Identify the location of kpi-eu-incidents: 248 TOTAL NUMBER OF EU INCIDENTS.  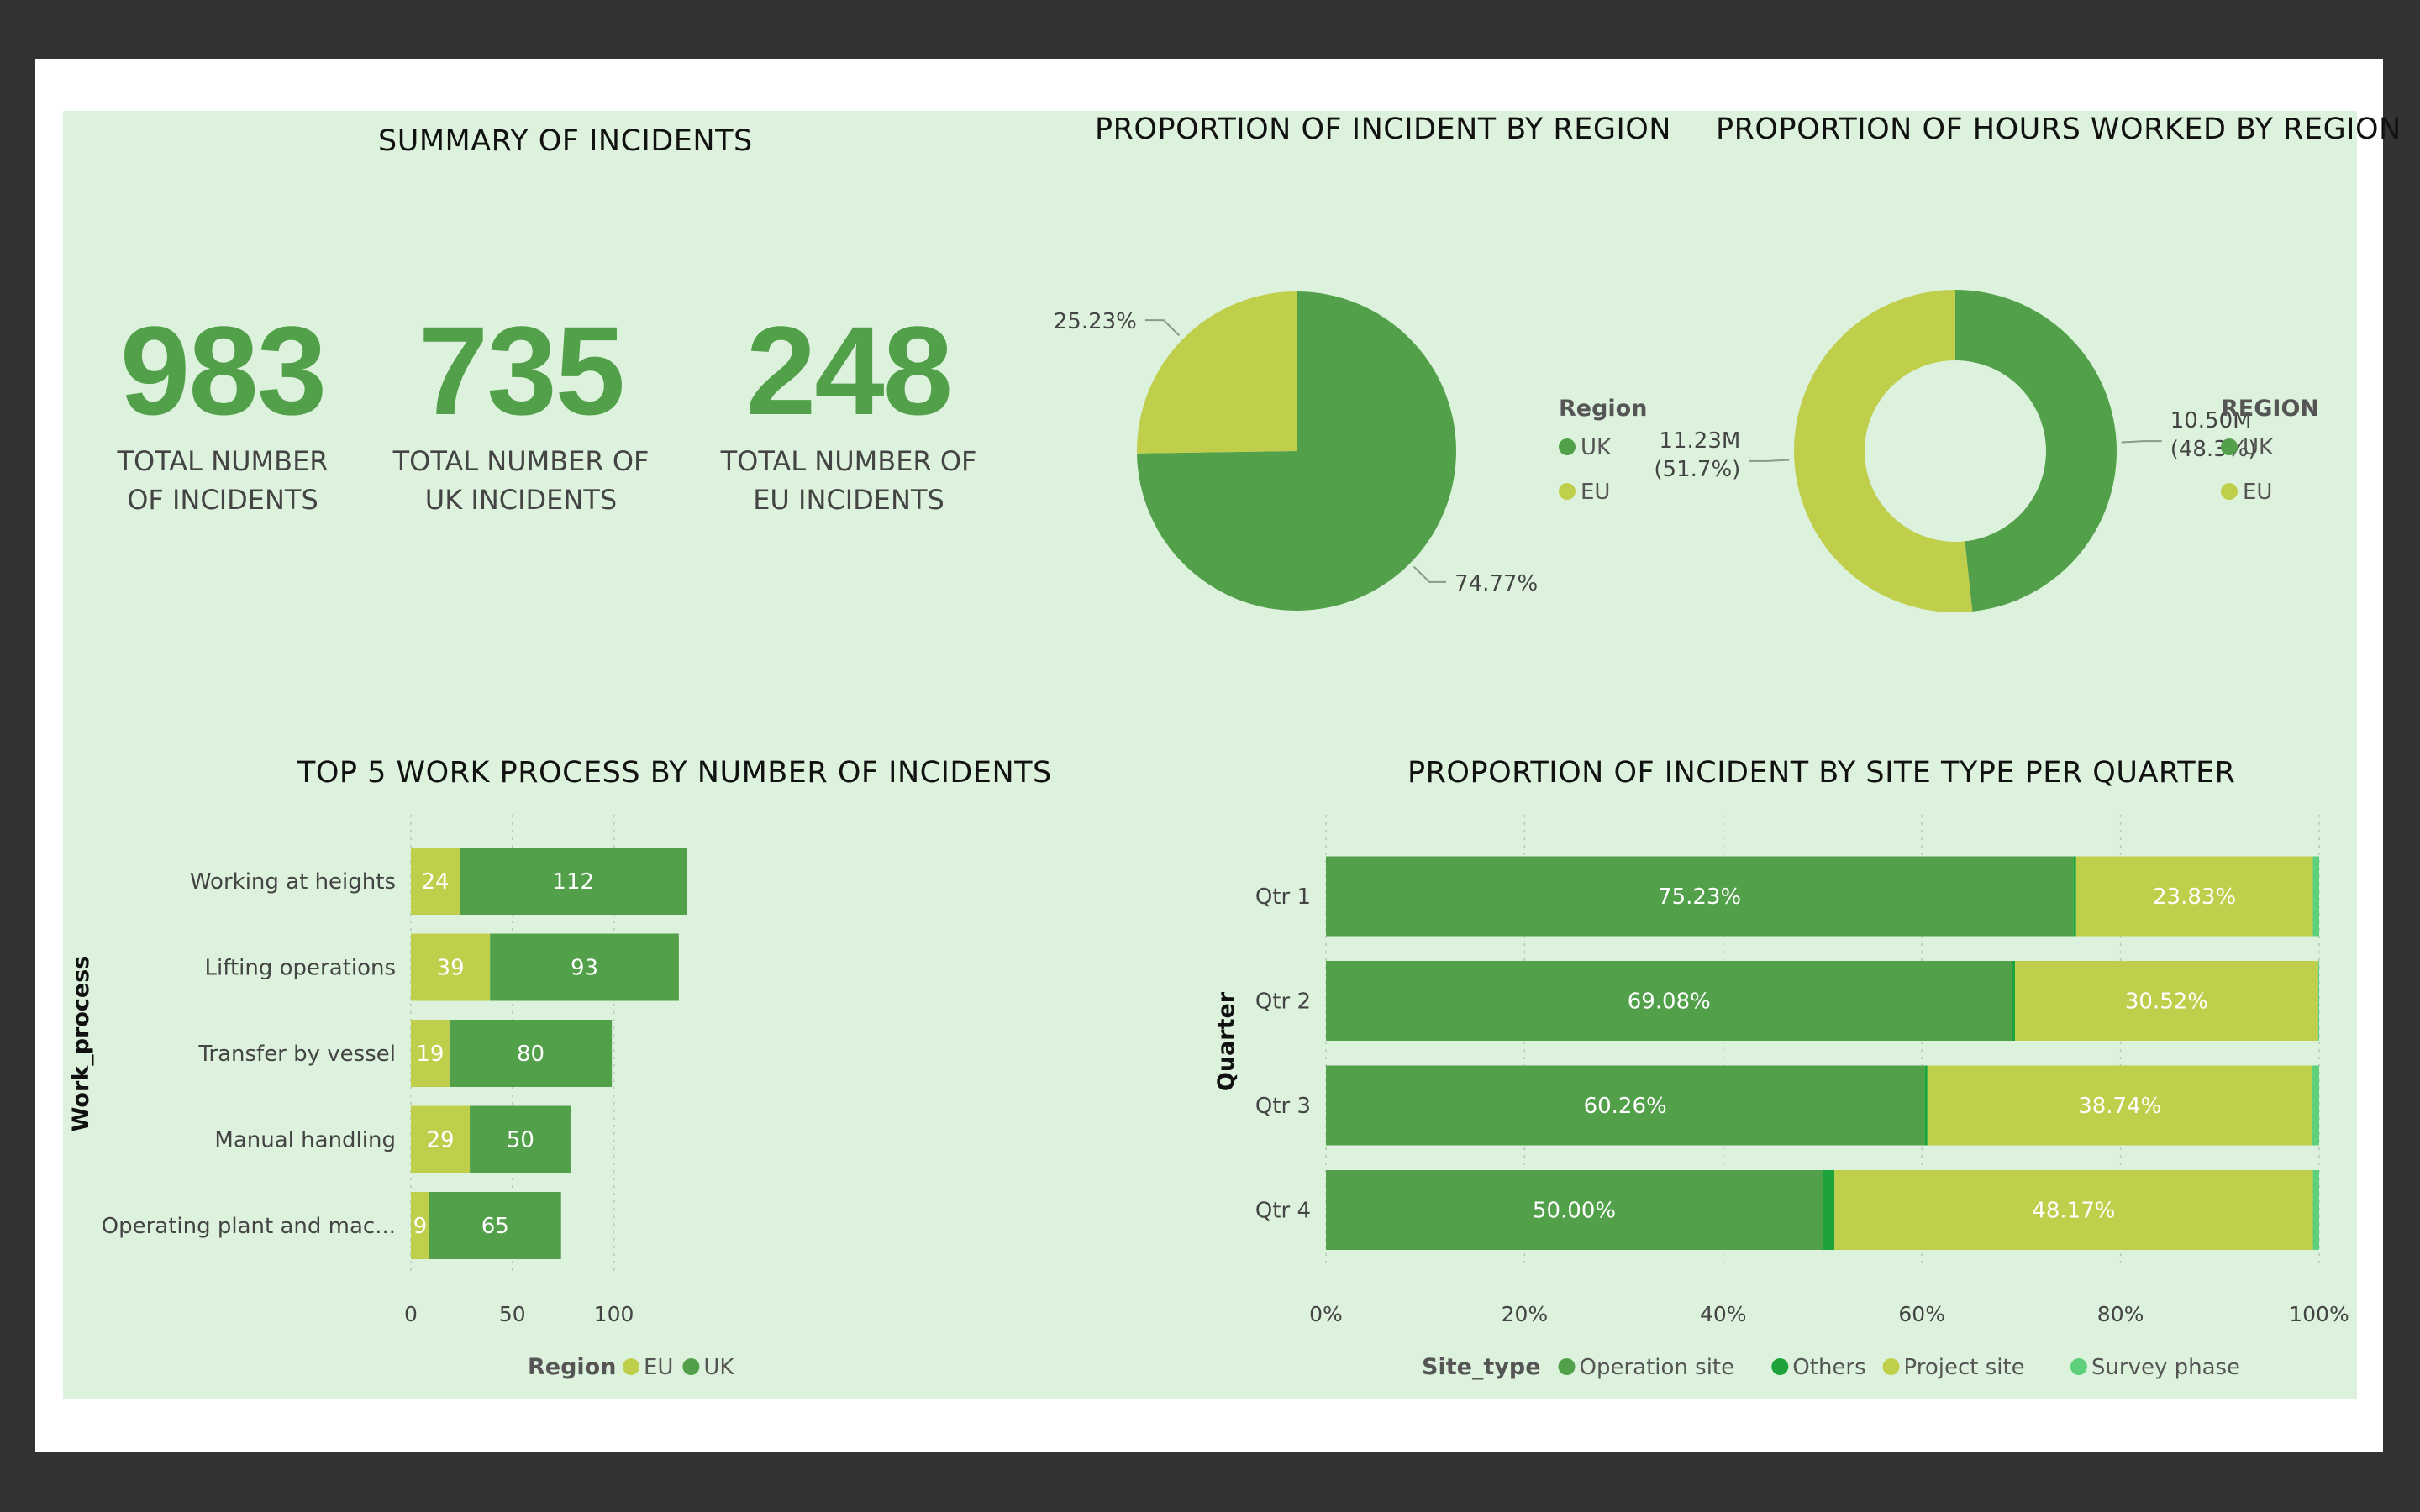
(848, 413).